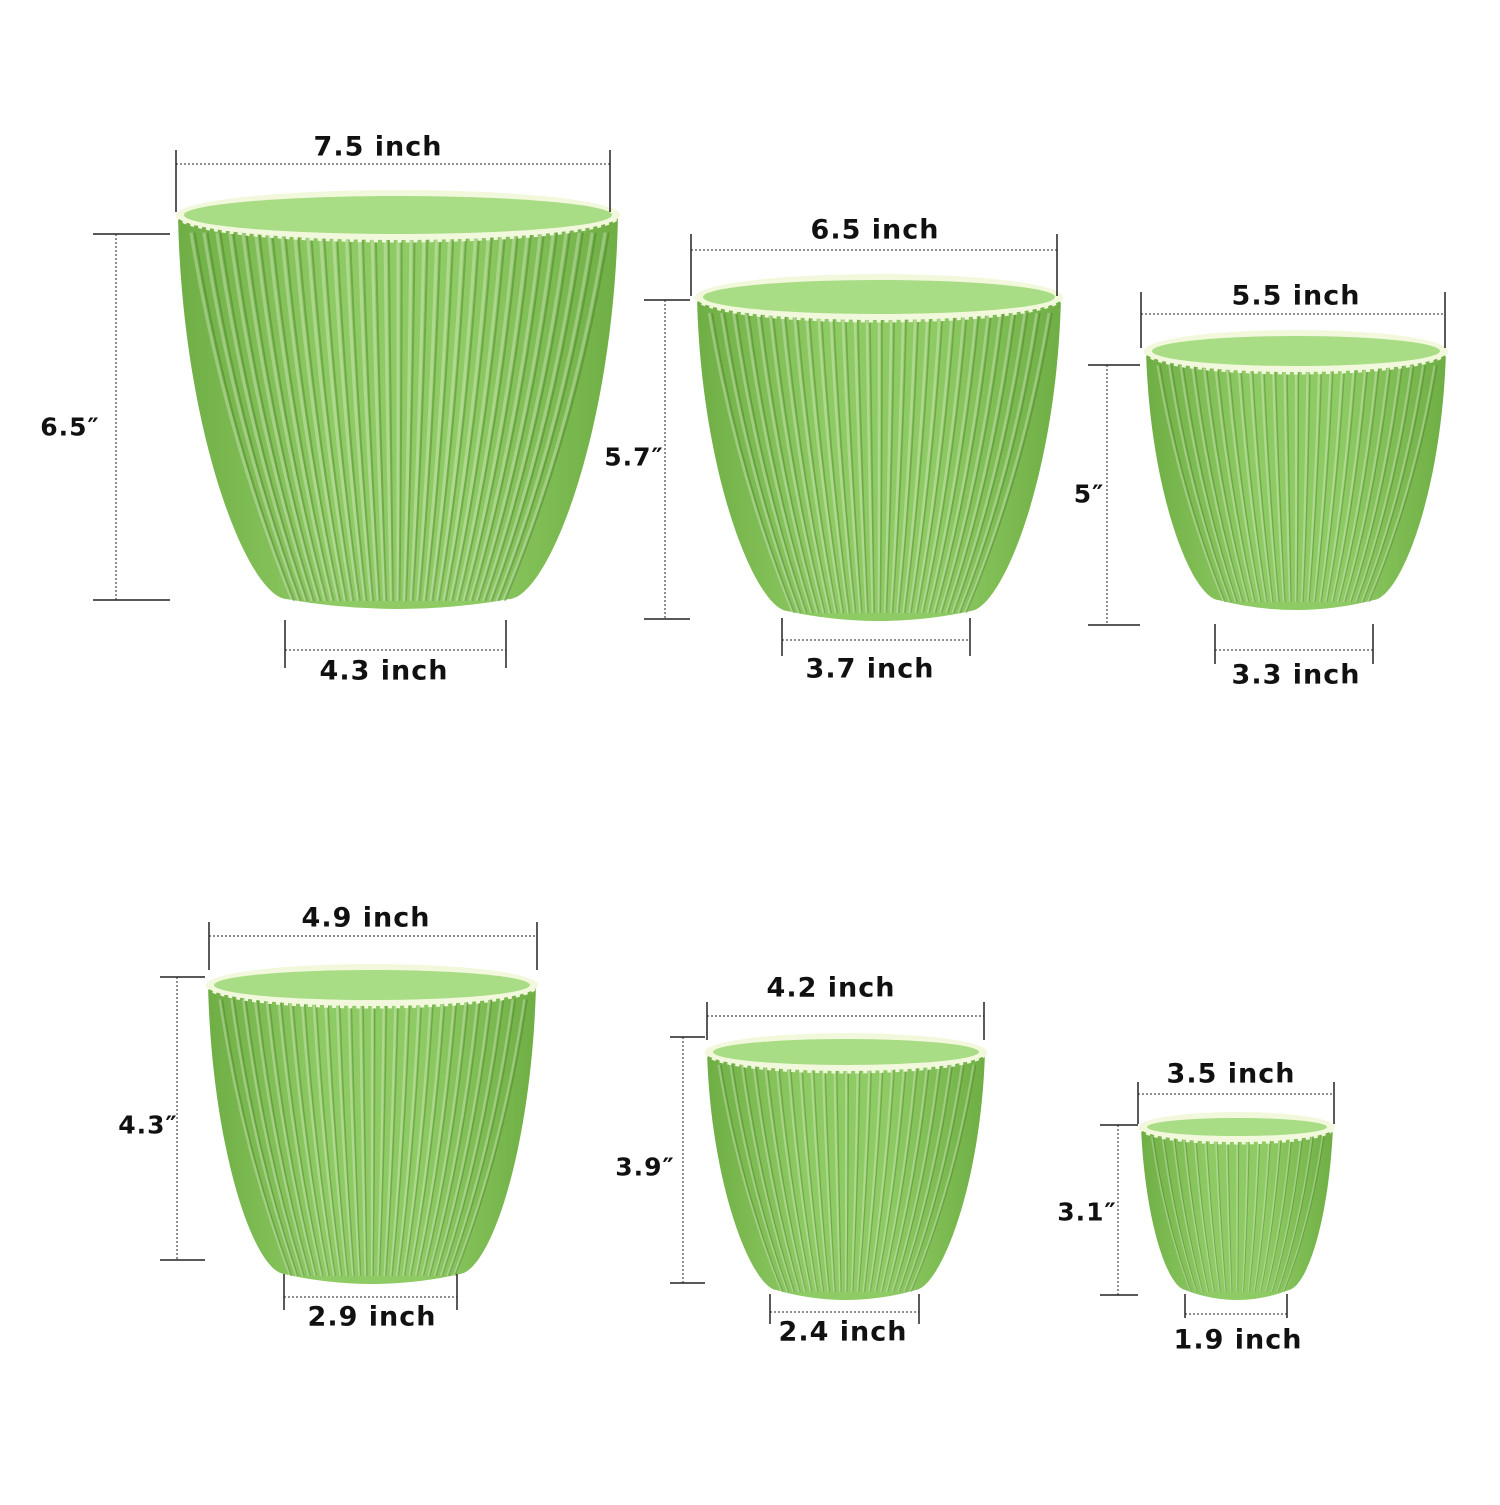 This screenshot has height=1505, width=1500. Describe the element at coordinates (634, 457) in the screenshot. I see `pot-2-height: 5.7″` at that location.